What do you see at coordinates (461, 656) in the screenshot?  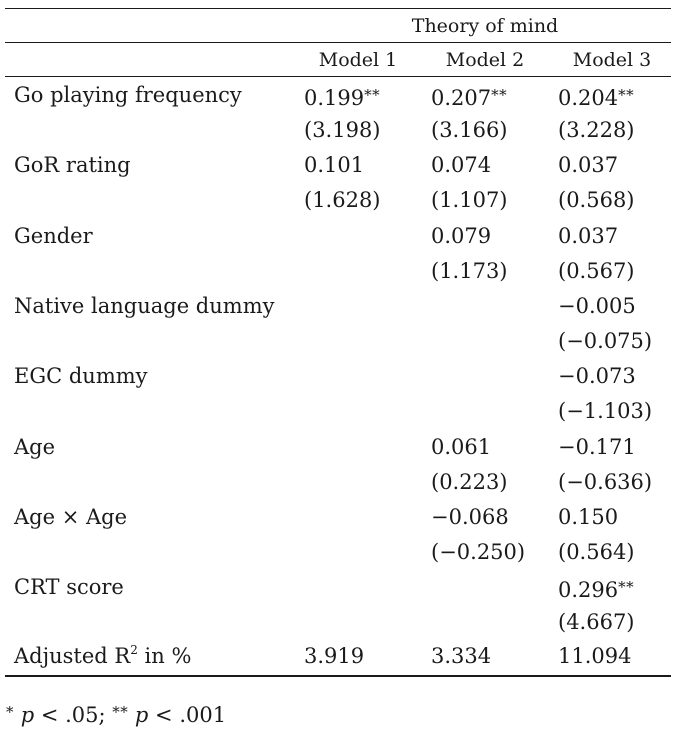 I see `adjusted-r2-model-2: 3.334` at bounding box center [461, 656].